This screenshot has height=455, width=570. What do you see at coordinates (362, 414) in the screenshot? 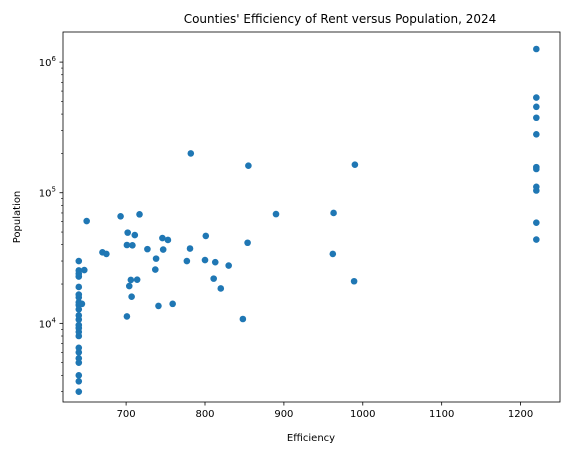
I see `x-tick-label: 1000` at bounding box center [362, 414].